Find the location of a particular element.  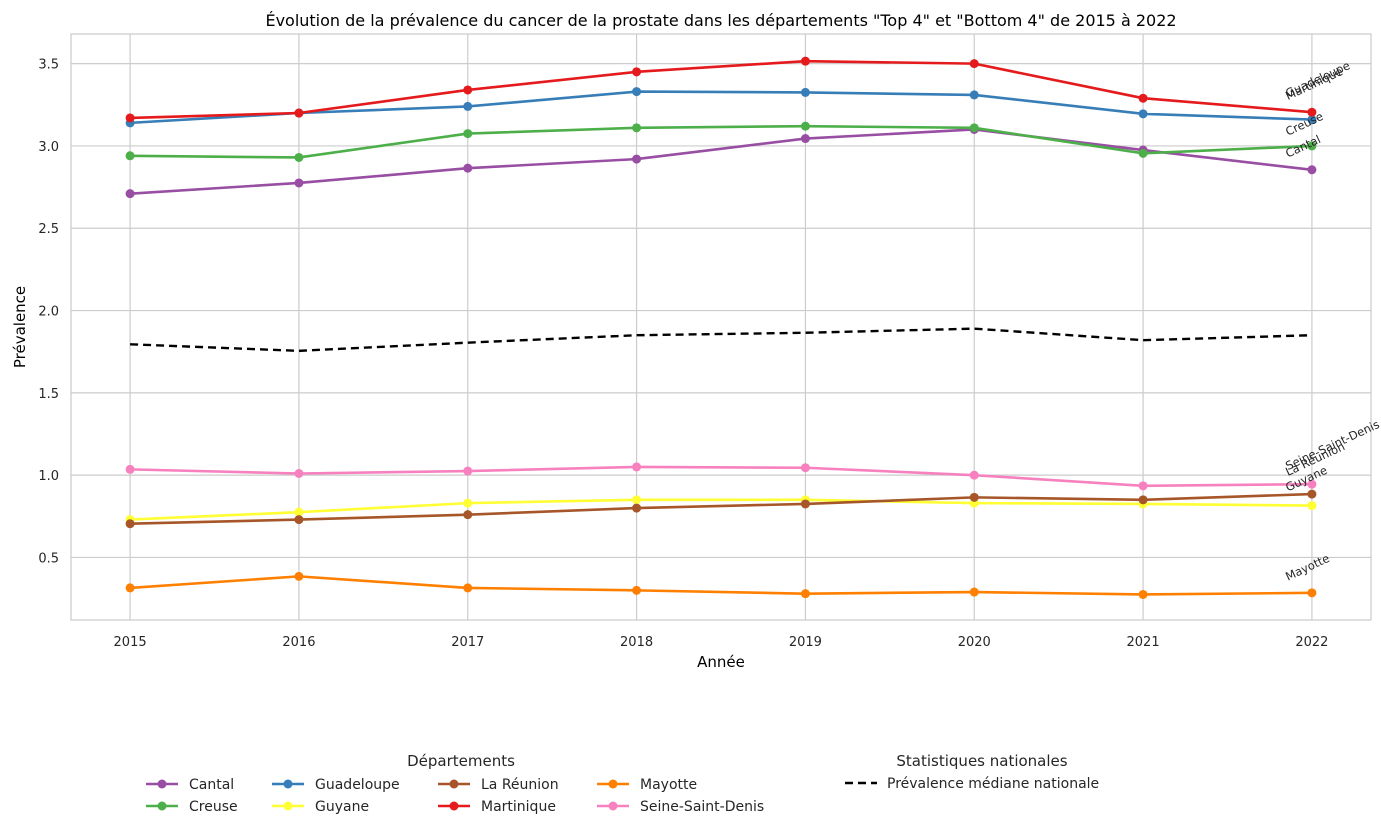

end-label-guadeloupe: Guadeloupe is located at coordinates (1317, 79).